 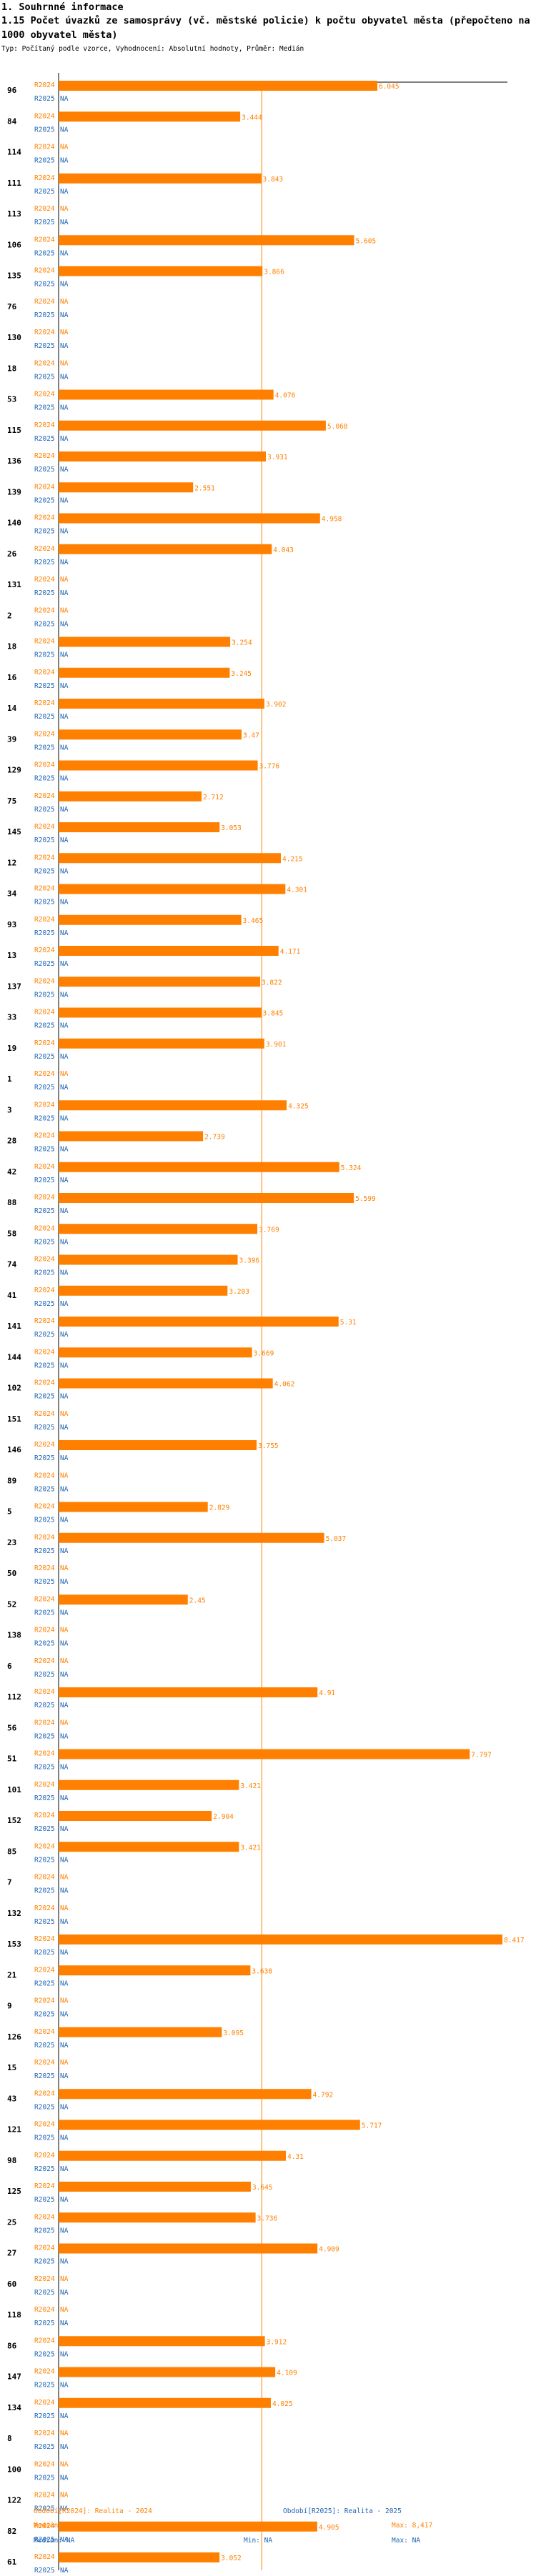 What do you see at coordinates (267, 2218) in the screenshot?
I see `value-label-r2024: 3.736` at bounding box center [267, 2218].